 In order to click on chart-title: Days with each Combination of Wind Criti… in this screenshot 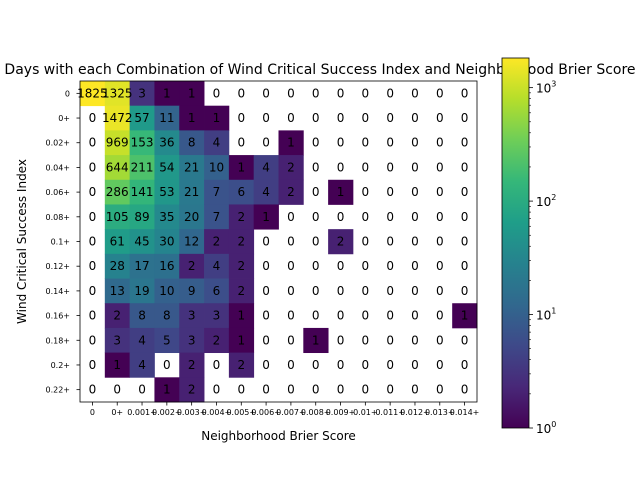, I will do `click(319, 70)`.